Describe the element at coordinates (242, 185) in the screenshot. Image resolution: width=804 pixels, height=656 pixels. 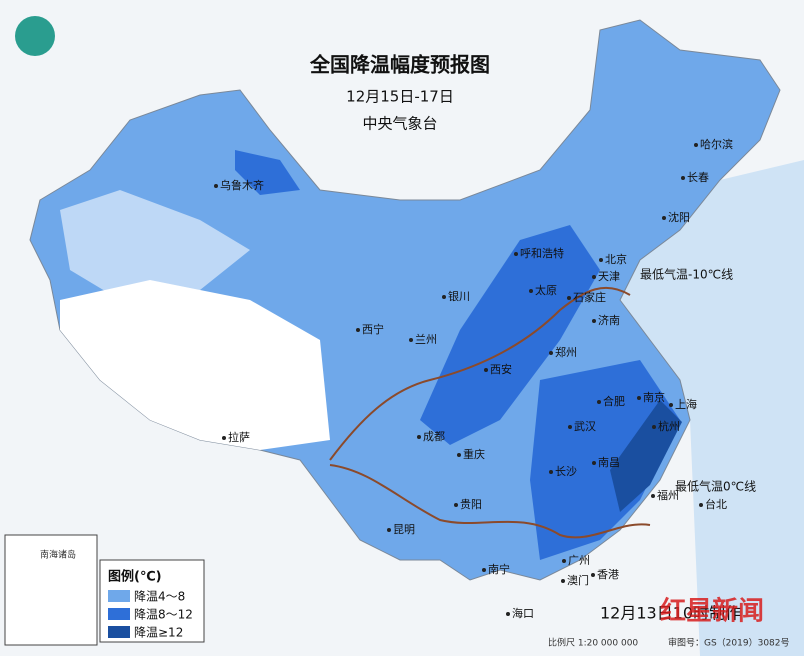
I see `city-label: 乌鲁木齐` at that location.